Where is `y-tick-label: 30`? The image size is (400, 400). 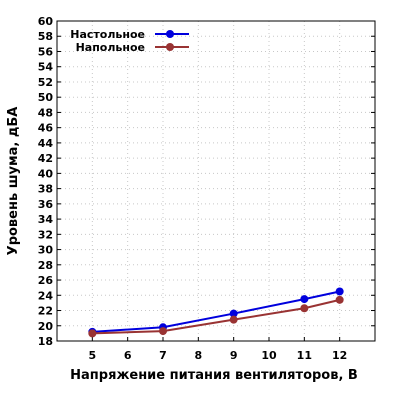 y-tick-label: 30 is located at coordinates (46, 250).